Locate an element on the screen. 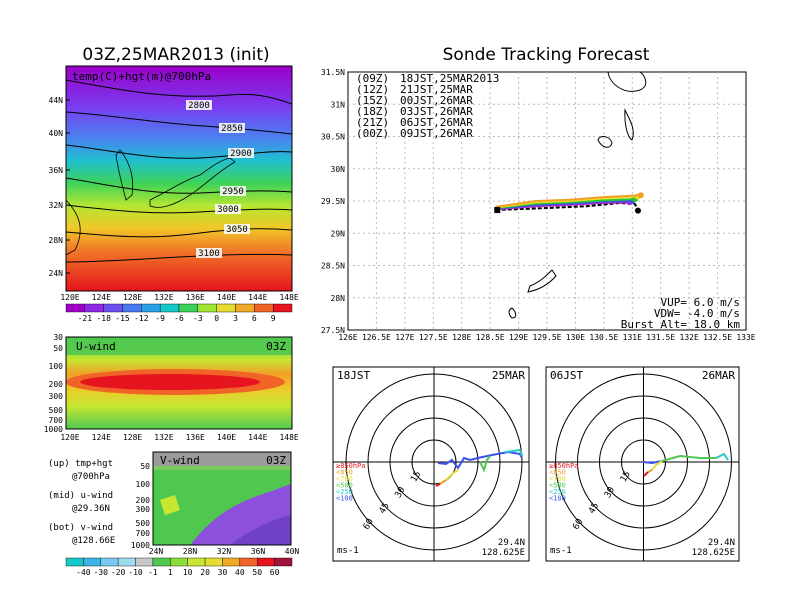 The height and width of the screenshot is (612, 792). track-x-tick: 126E is located at coordinates (347, 337).